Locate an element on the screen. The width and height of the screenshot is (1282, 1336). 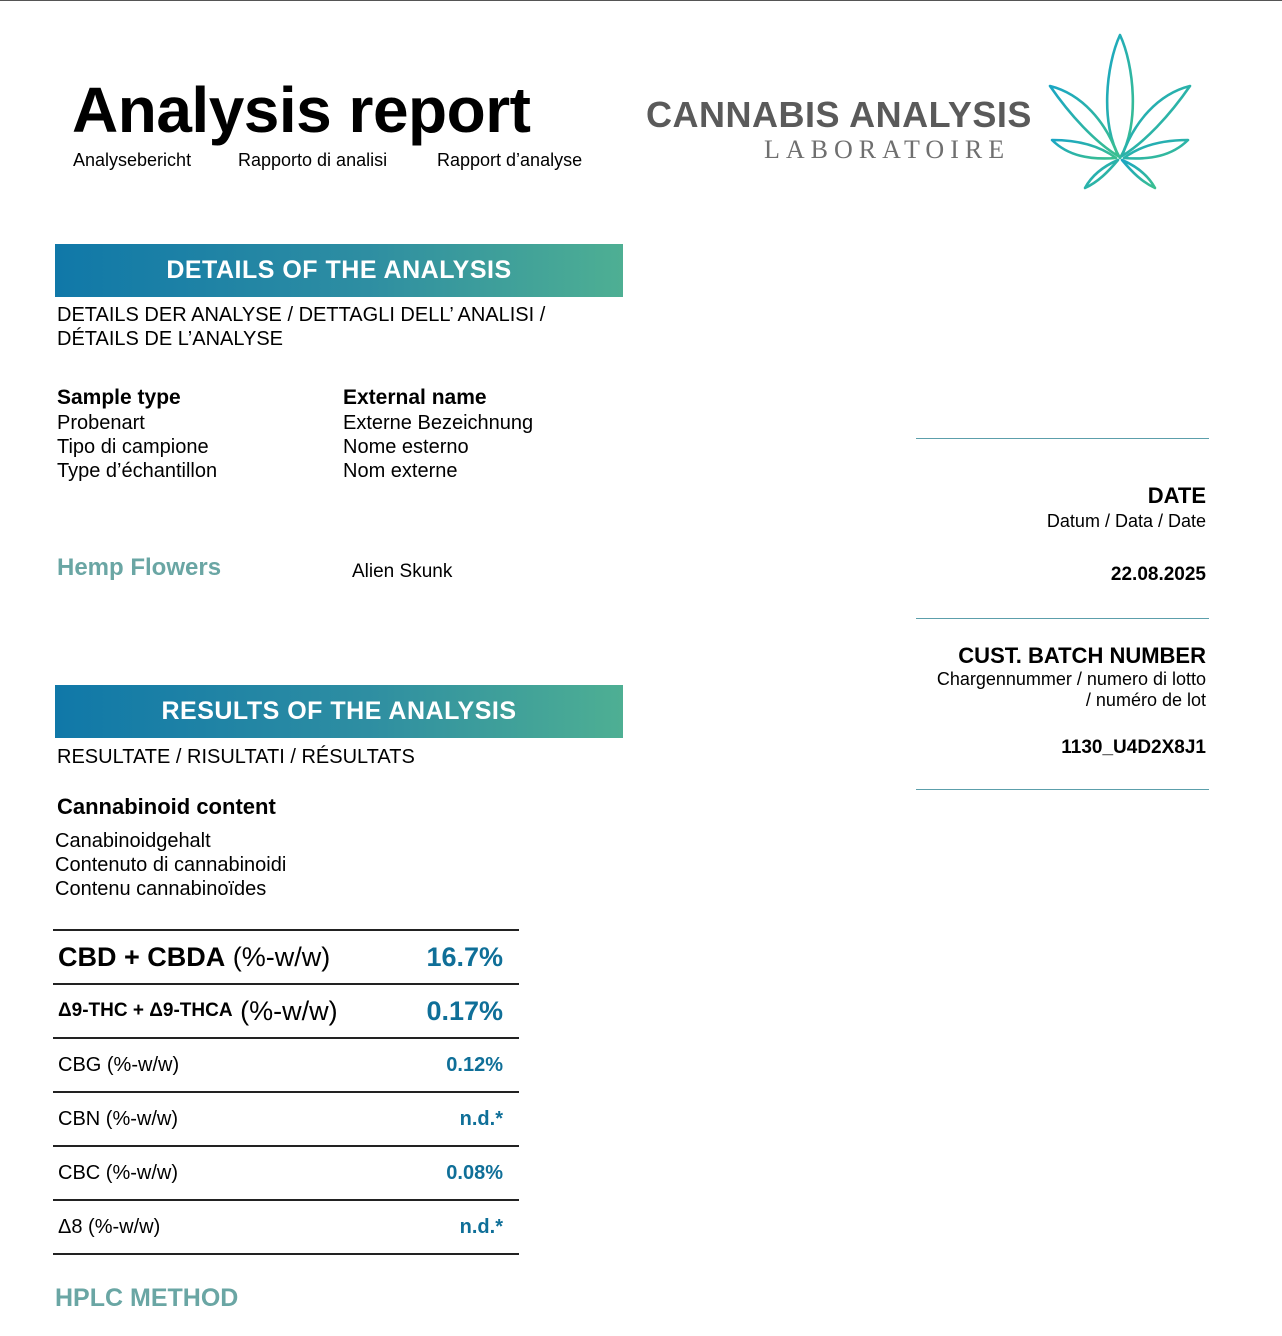
subtitle-italian: Rapporto di analisi is located at coordinates (313, 160).